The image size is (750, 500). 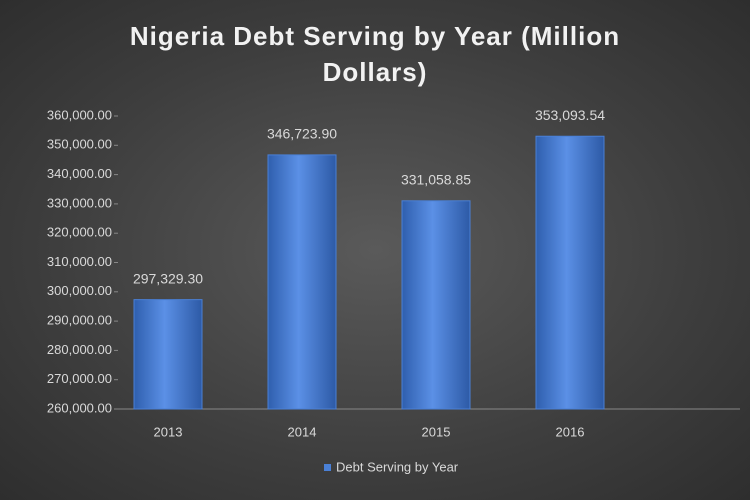 I want to click on y-tick-label: 340,000.00, so click(x=79, y=173).